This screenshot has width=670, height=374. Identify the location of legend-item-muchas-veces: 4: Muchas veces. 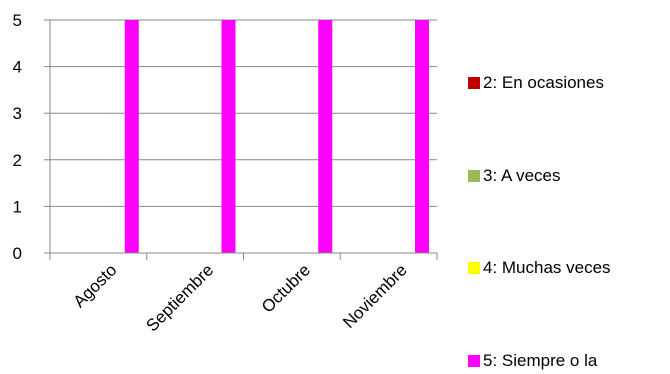
(539, 268).